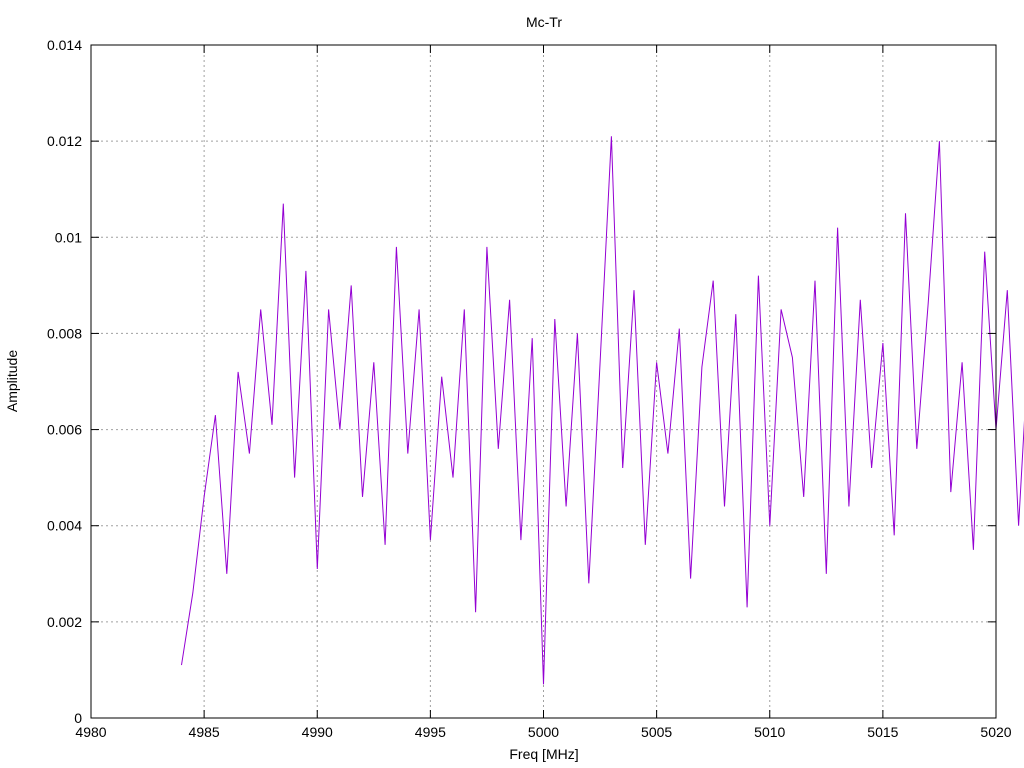 The image size is (1024, 768). I want to click on y-tick-label: 0.002, so click(64, 622).